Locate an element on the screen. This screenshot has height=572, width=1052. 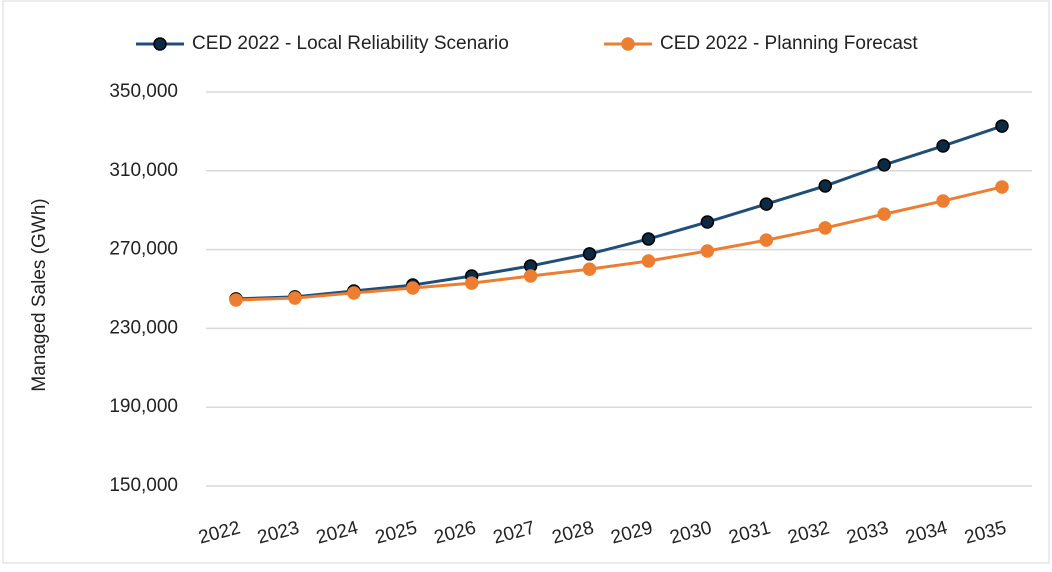
y-tick-label: 150,000 is located at coordinates (143, 485).